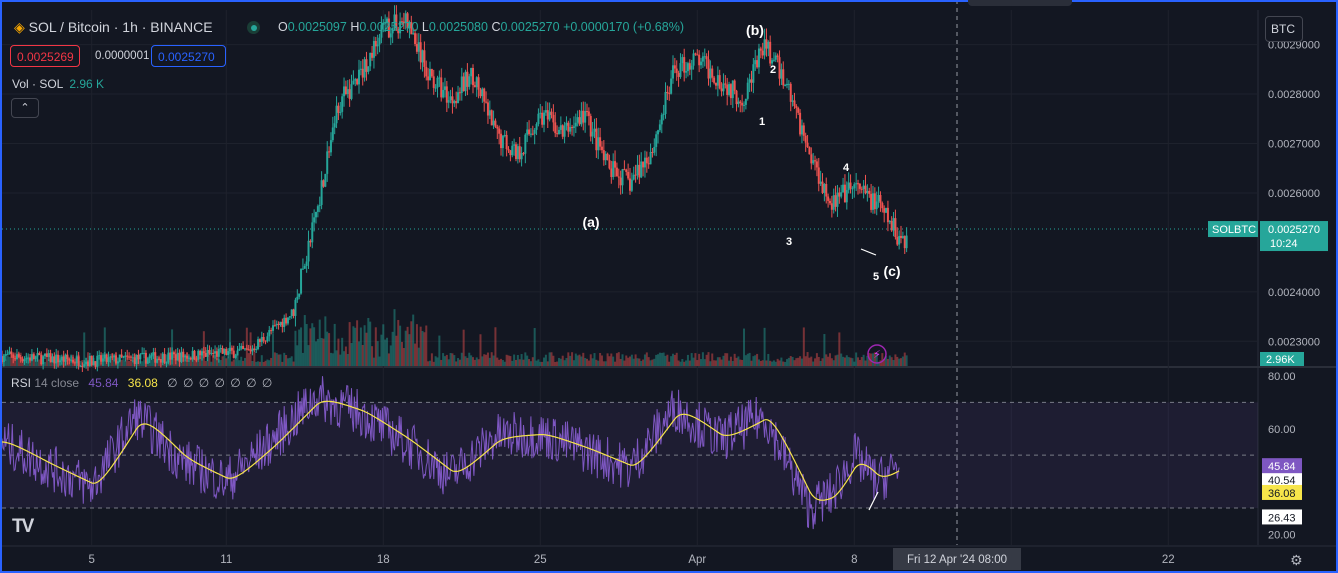  Describe the element at coordinates (1282, 377) in the screenshot. I see `rsi-tick: 80.00` at that location.